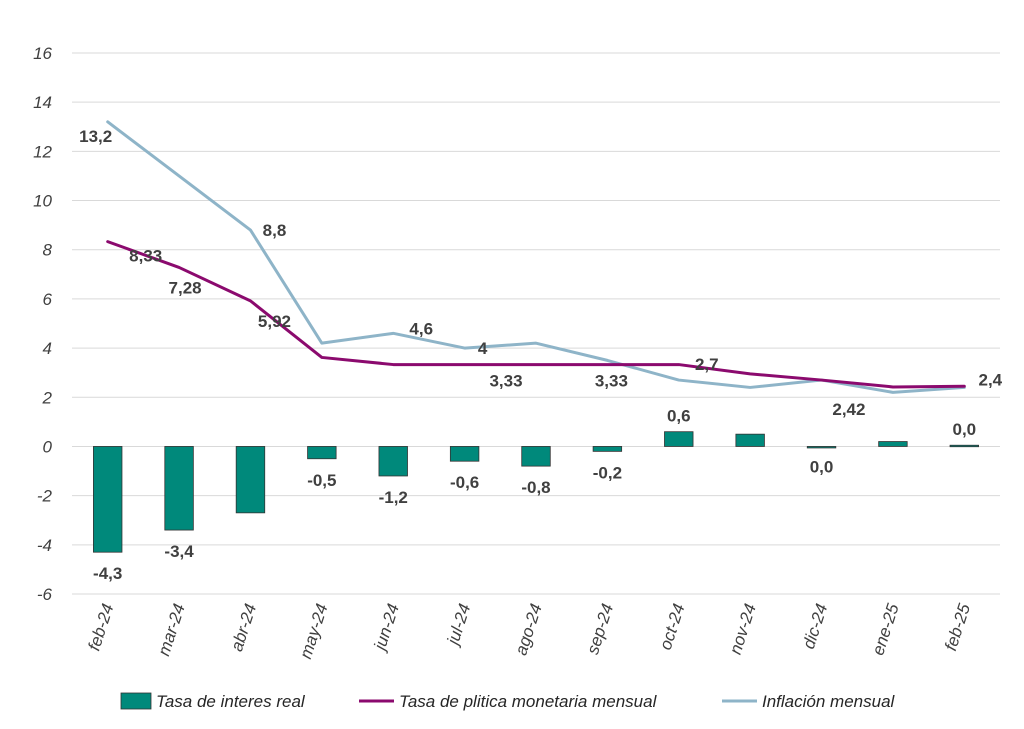 This screenshot has width=1024, height=729. I want to click on y-tick-label: -6, so click(45, 594).